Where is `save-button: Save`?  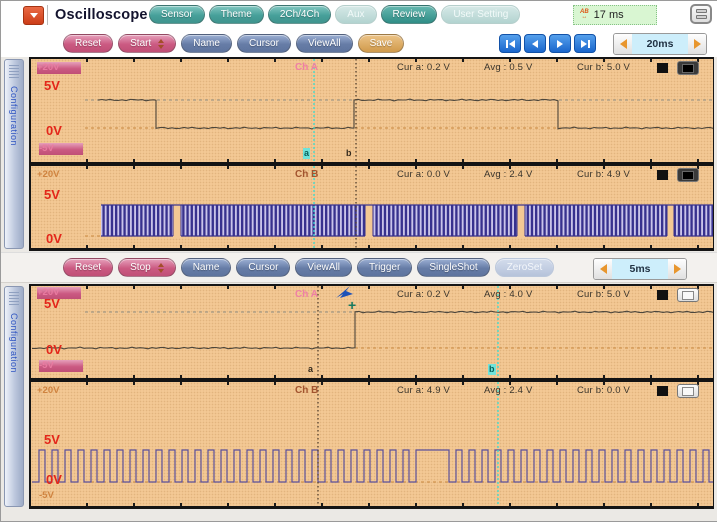
save-button: Save is located at coordinates (381, 43).